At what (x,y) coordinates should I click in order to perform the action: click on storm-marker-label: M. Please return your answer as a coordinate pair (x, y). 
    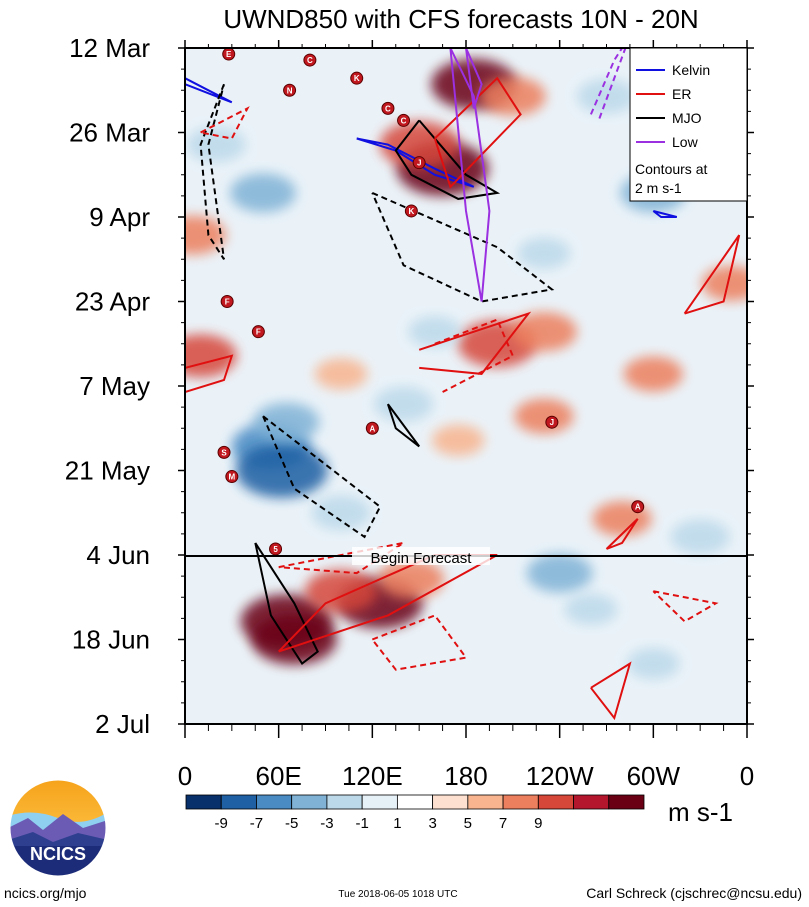
    Looking at the image, I should click on (231, 477).